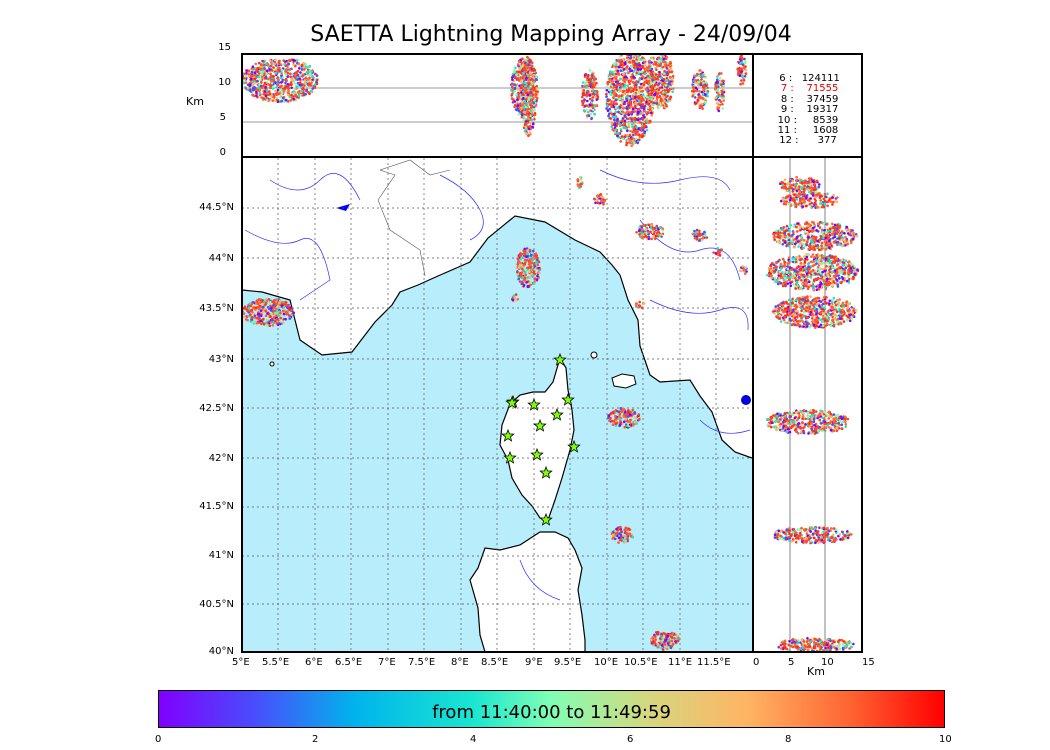 The width and height of the screenshot is (1050, 750). I want to click on source-count-row: 8 : 37459, so click(808, 99).